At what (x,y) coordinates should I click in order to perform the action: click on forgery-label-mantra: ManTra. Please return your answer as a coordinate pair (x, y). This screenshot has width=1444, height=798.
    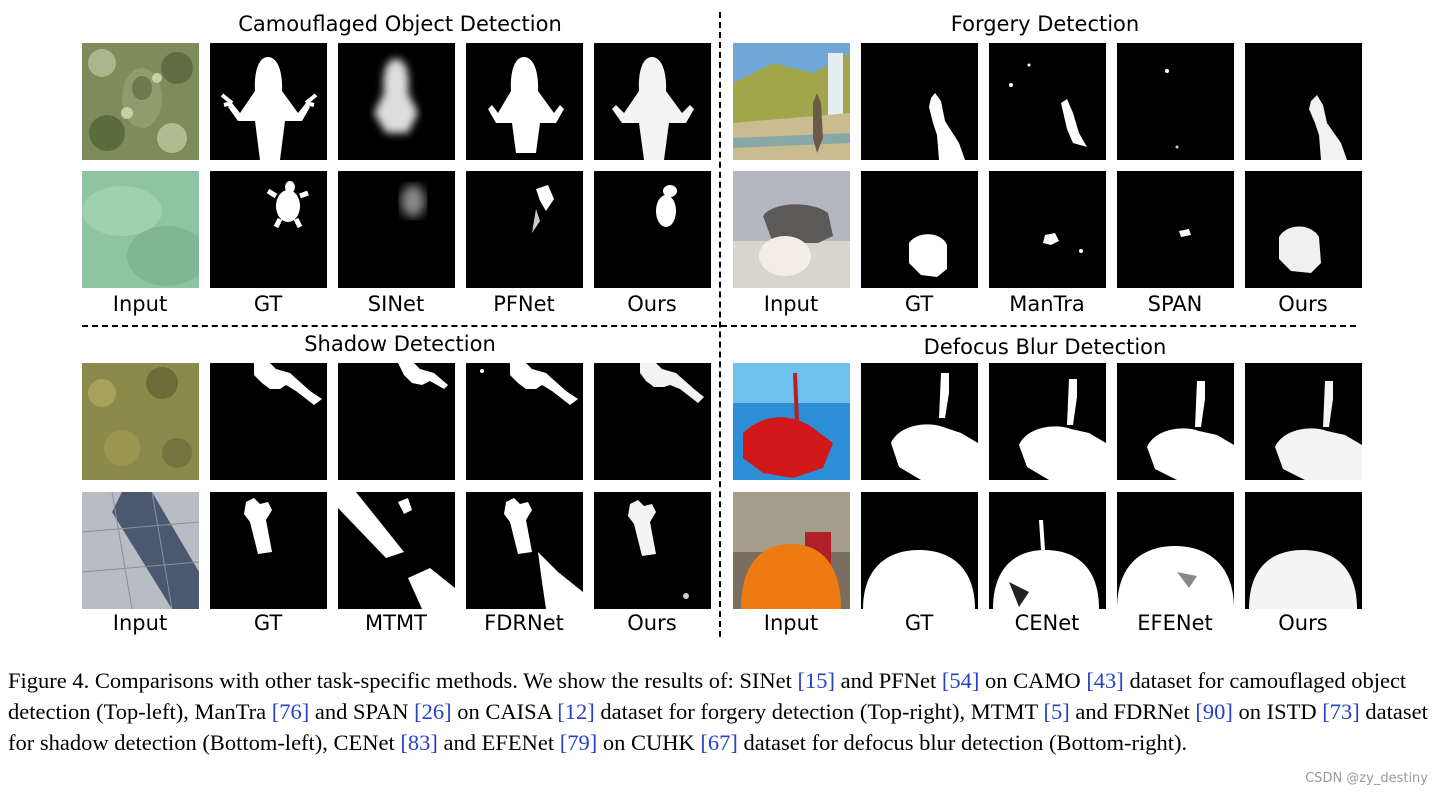
    Looking at the image, I should click on (1047, 304).